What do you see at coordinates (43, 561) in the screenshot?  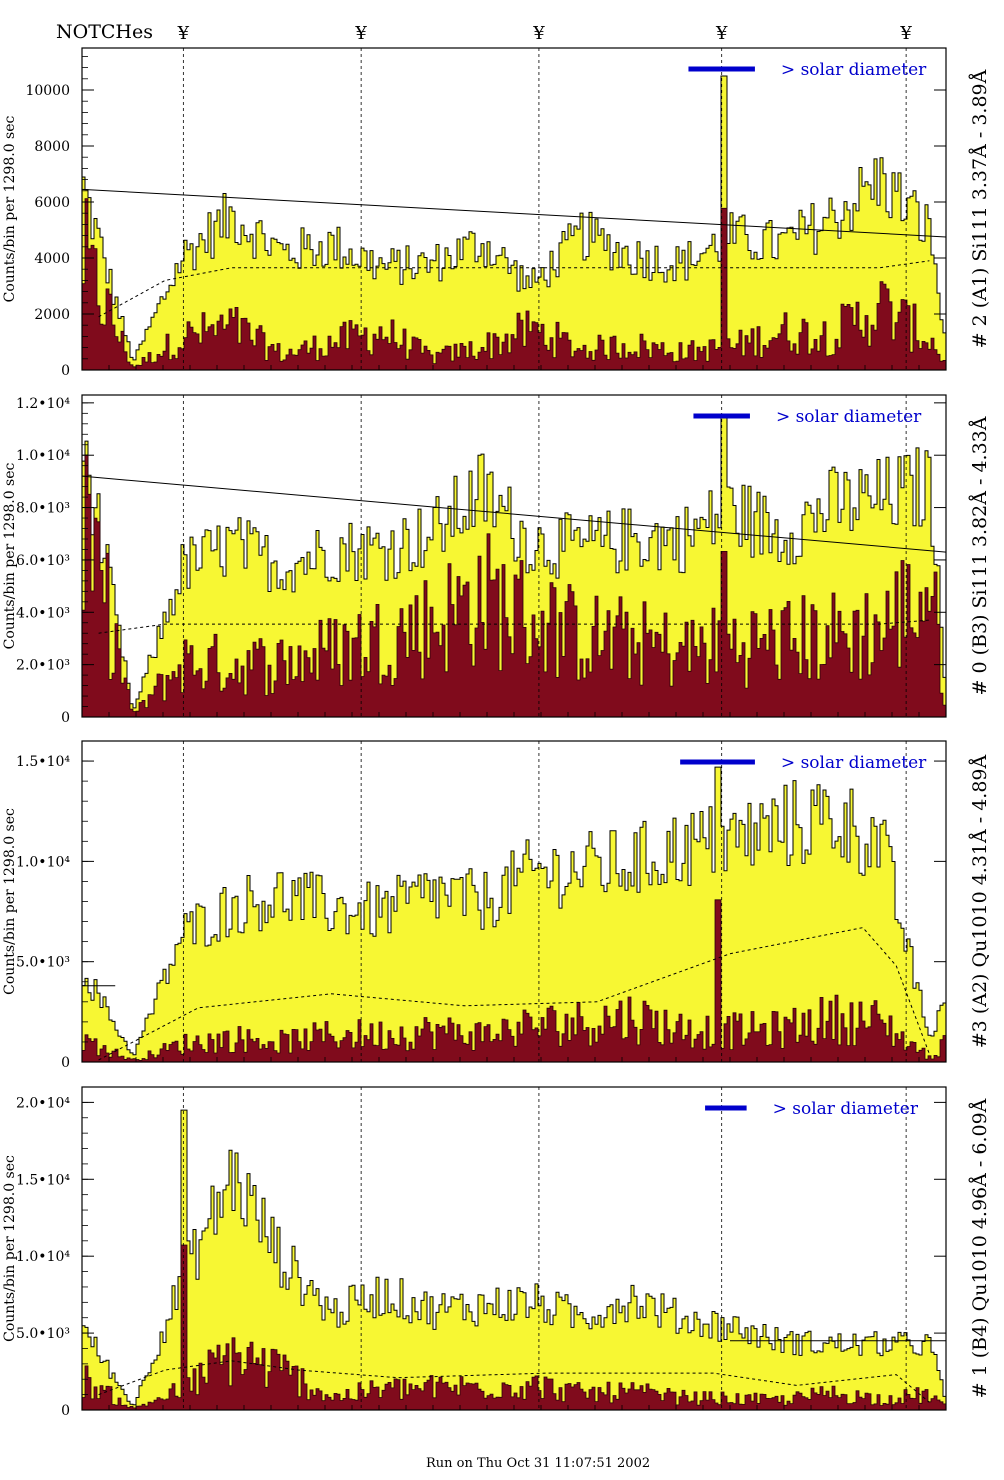 I see `y-tick-label: 6.0•10³` at bounding box center [43, 561].